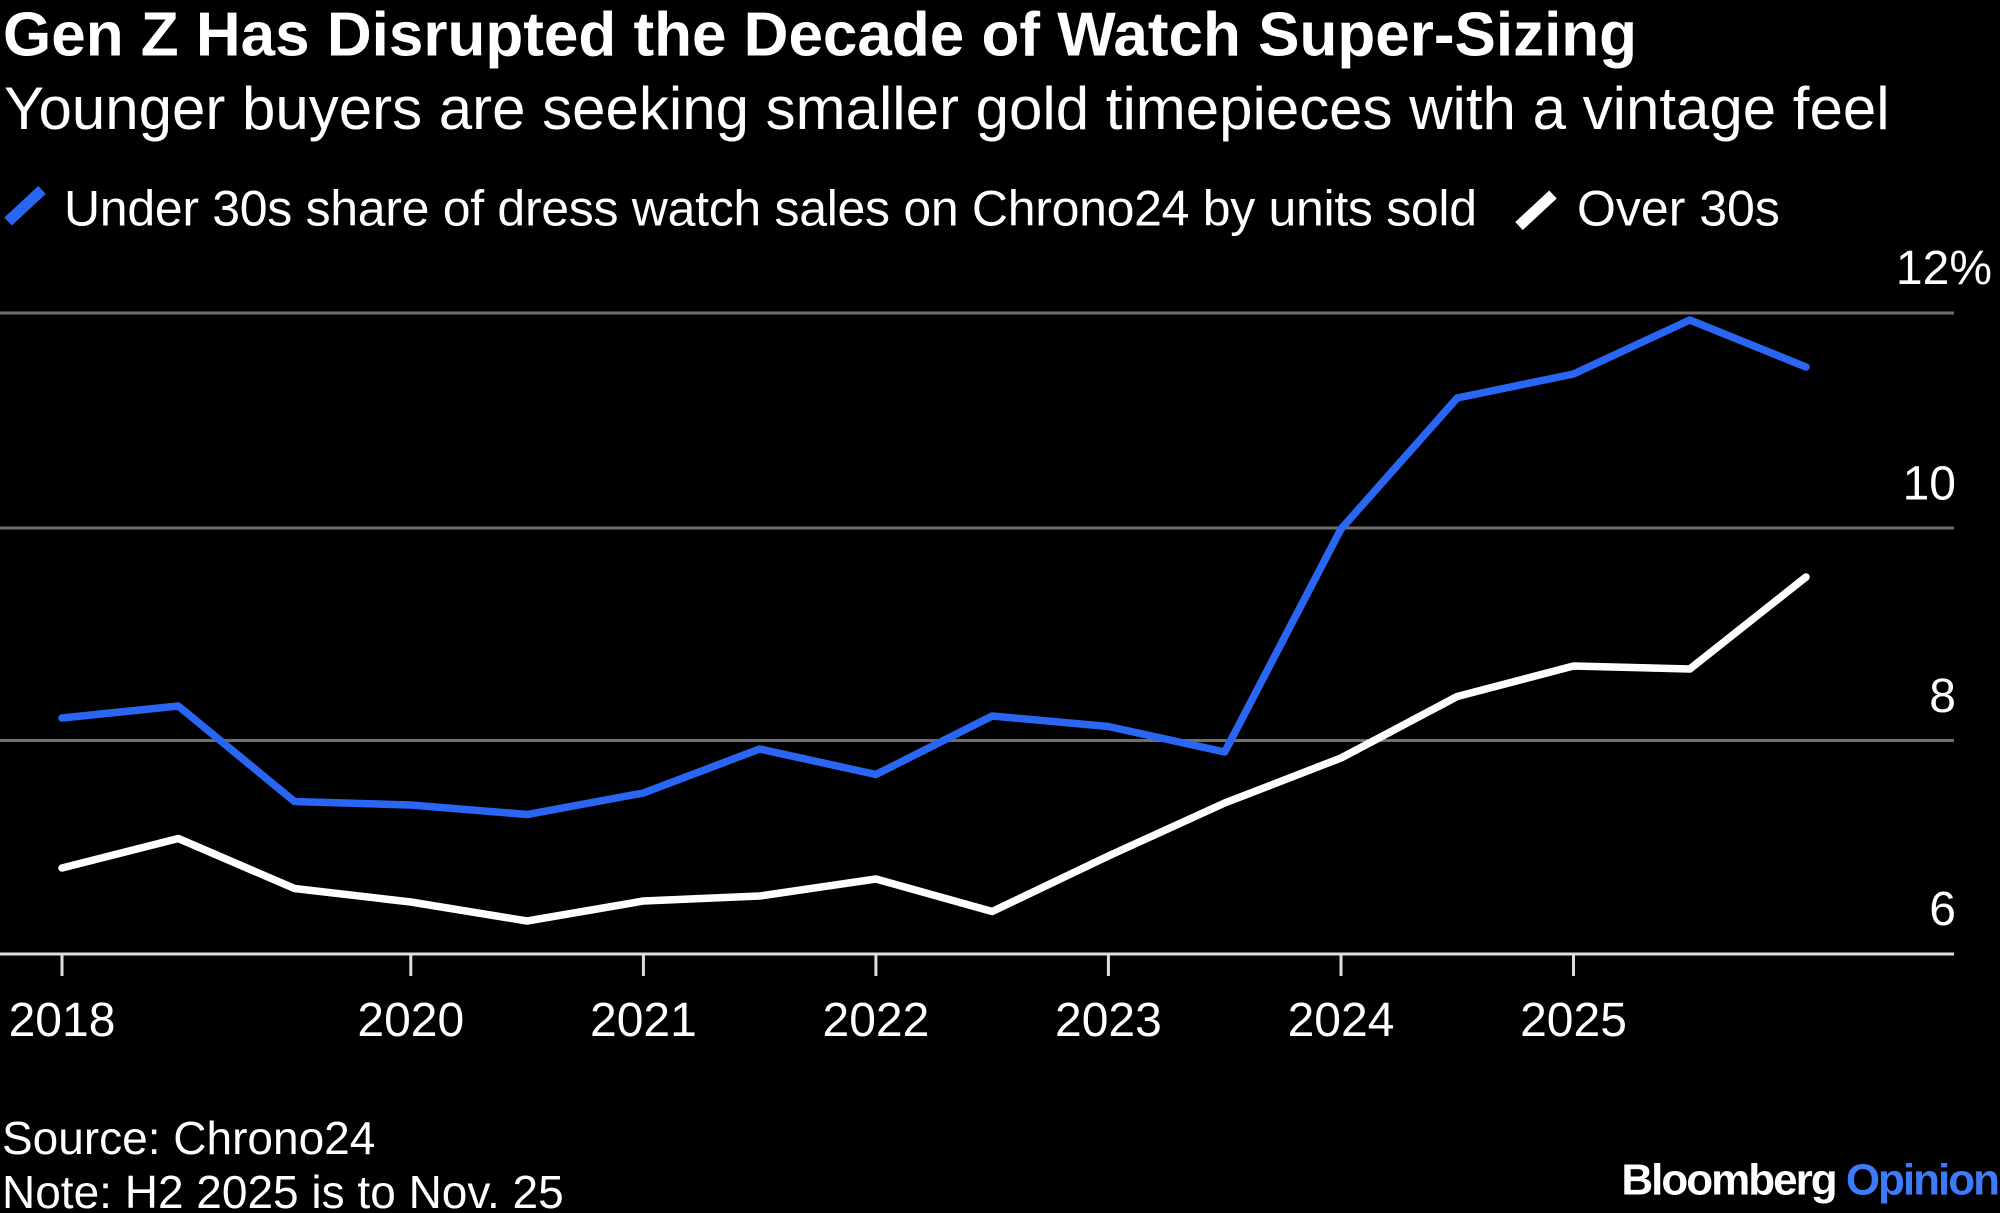  Describe the element at coordinates (1929, 484) in the screenshot. I see `svg-text: 10` at that location.